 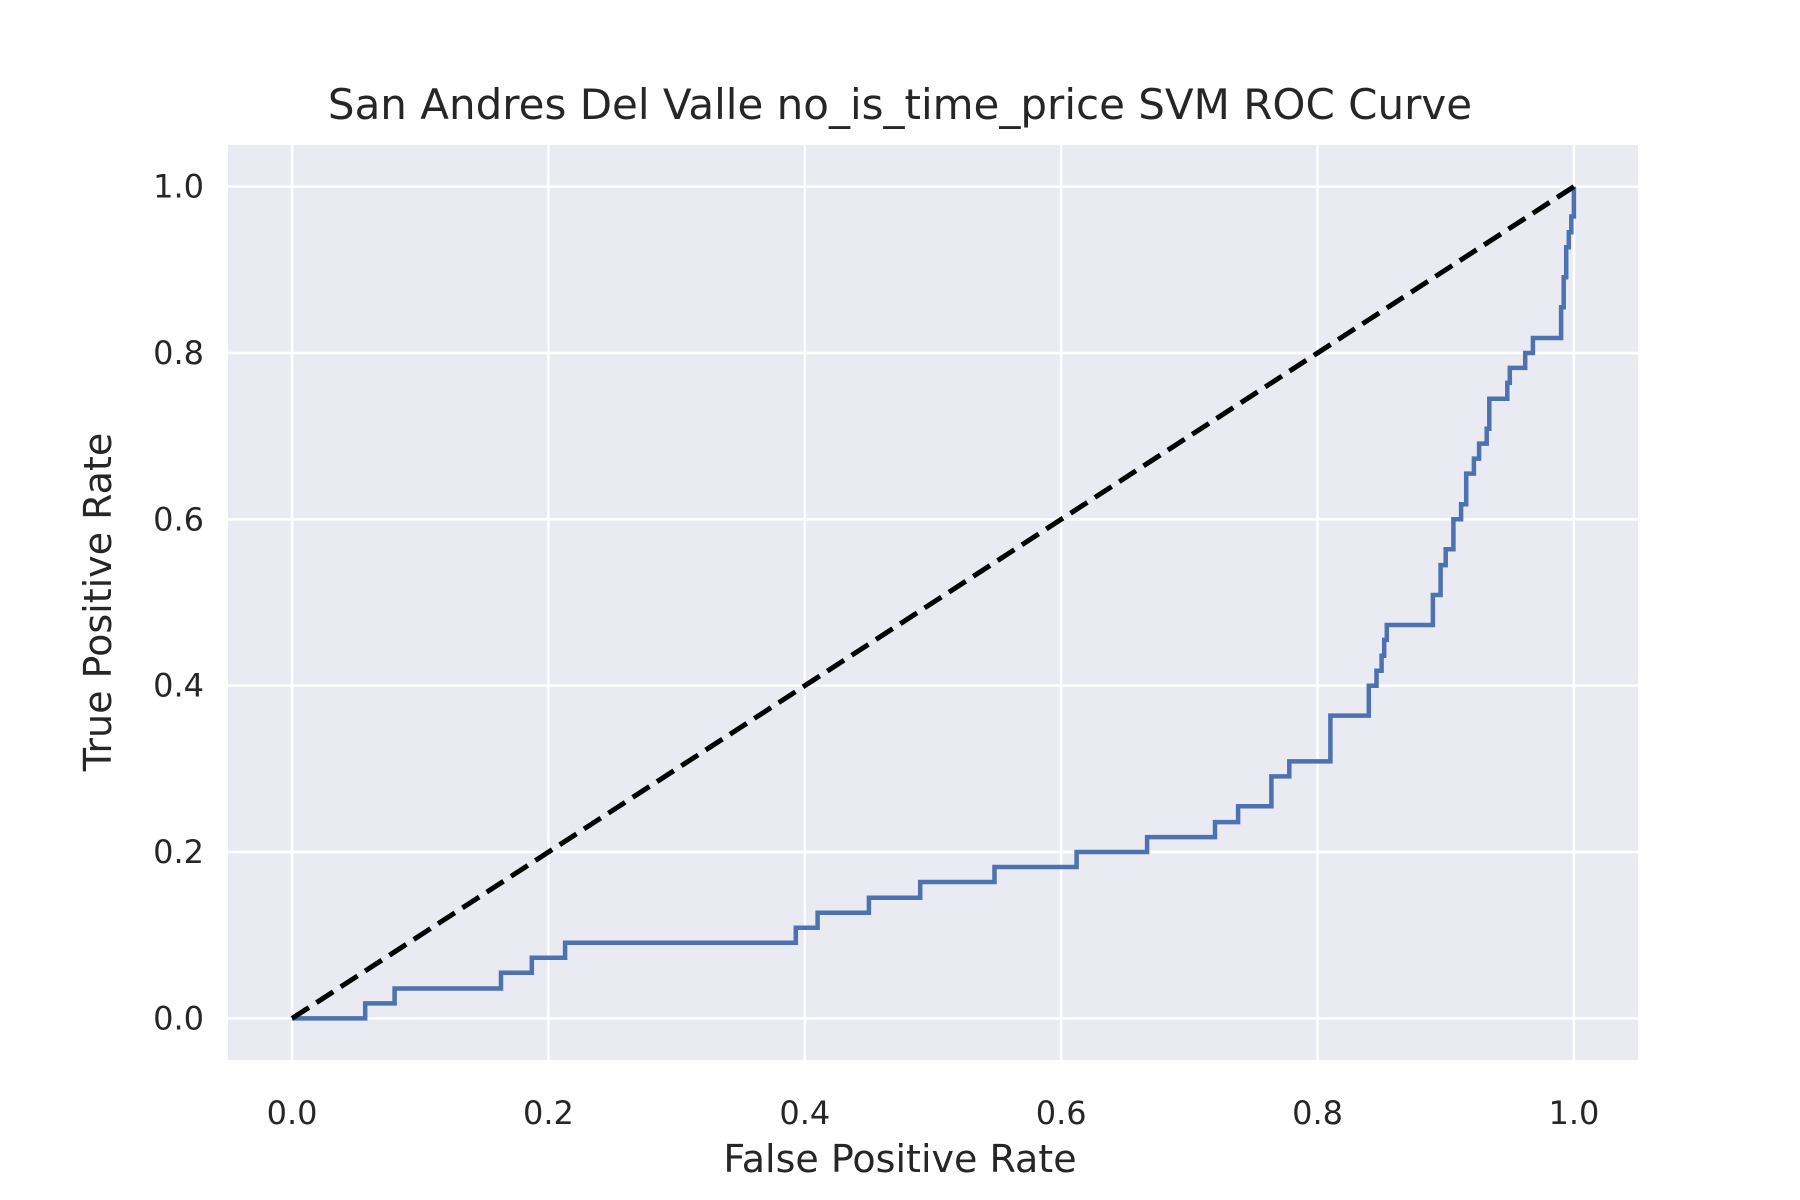 I want to click on y-tick-label: 1.0, so click(x=178, y=187).